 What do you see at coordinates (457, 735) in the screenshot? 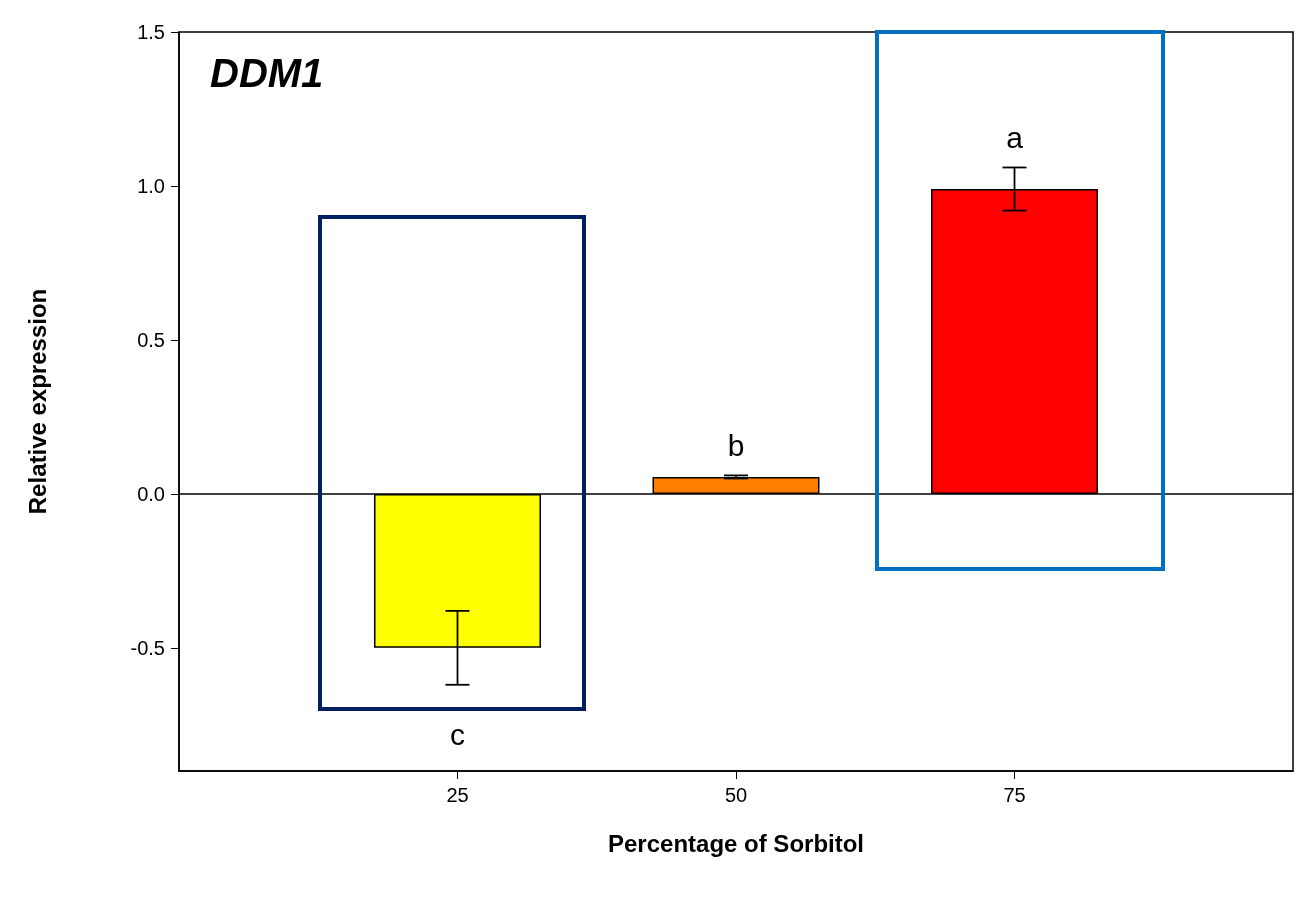
I see `annotation: c` at bounding box center [457, 735].